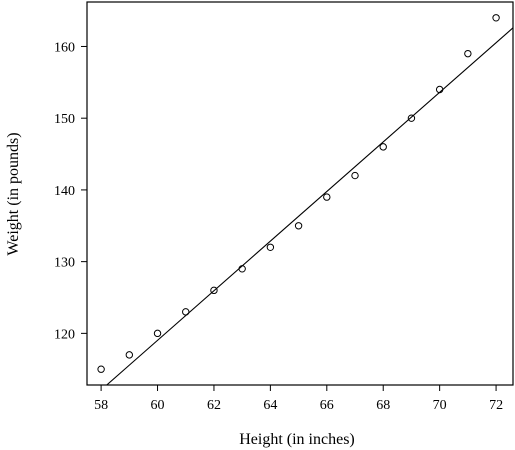 The height and width of the screenshot is (450, 515). Describe the element at coordinates (13, 193) in the screenshot. I see `y-axis-title: Weight (in pounds)` at that location.